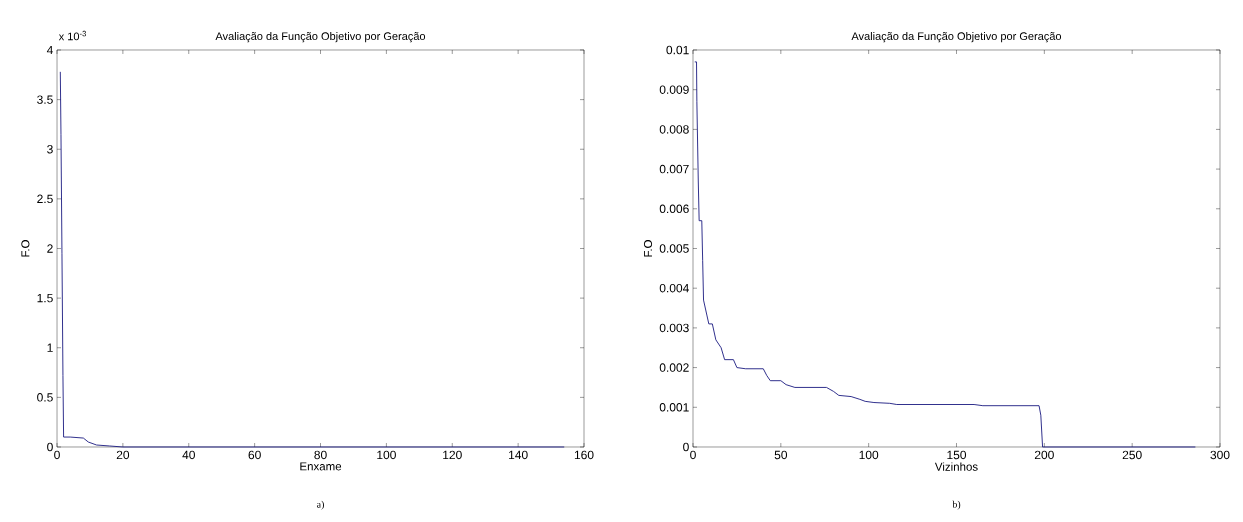 The image size is (1243, 522). I want to click on y-tick-label: 4, so click(49, 50).